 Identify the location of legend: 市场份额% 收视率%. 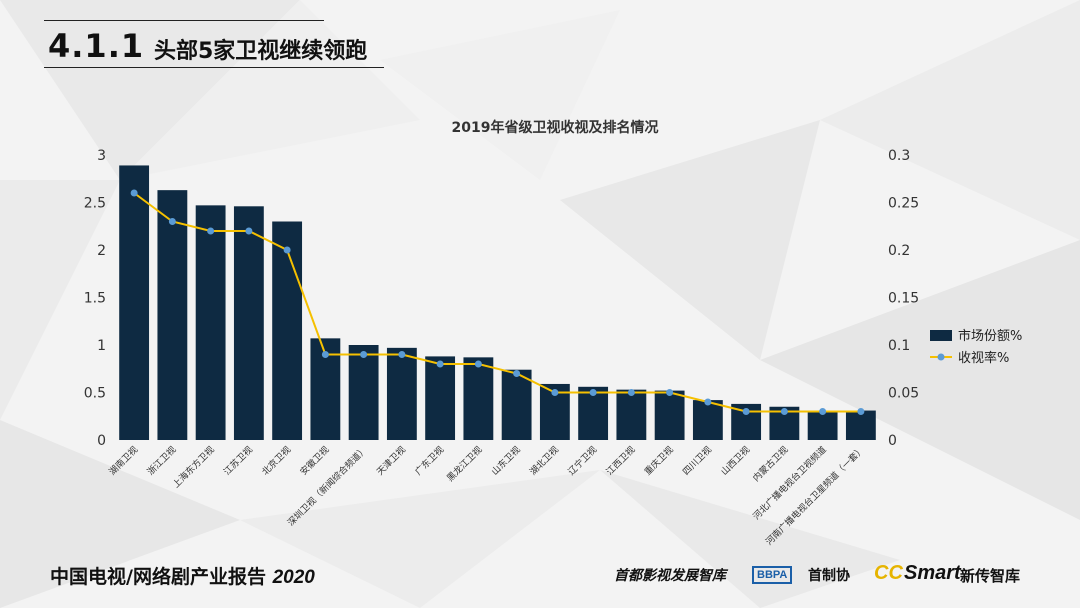
(976, 347).